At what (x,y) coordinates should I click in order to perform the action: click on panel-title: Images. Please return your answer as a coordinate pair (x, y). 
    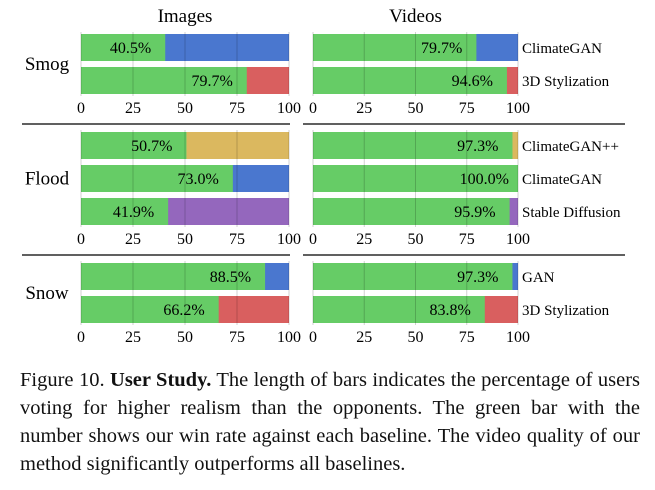
    Looking at the image, I should click on (185, 16).